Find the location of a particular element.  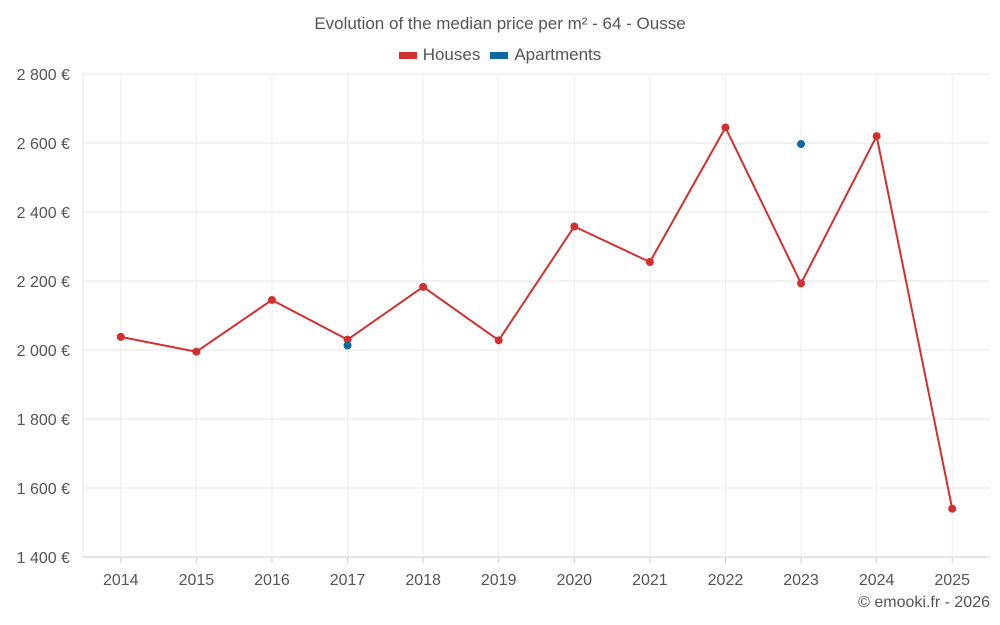

data-point-houses-2022 is located at coordinates (725, 127).